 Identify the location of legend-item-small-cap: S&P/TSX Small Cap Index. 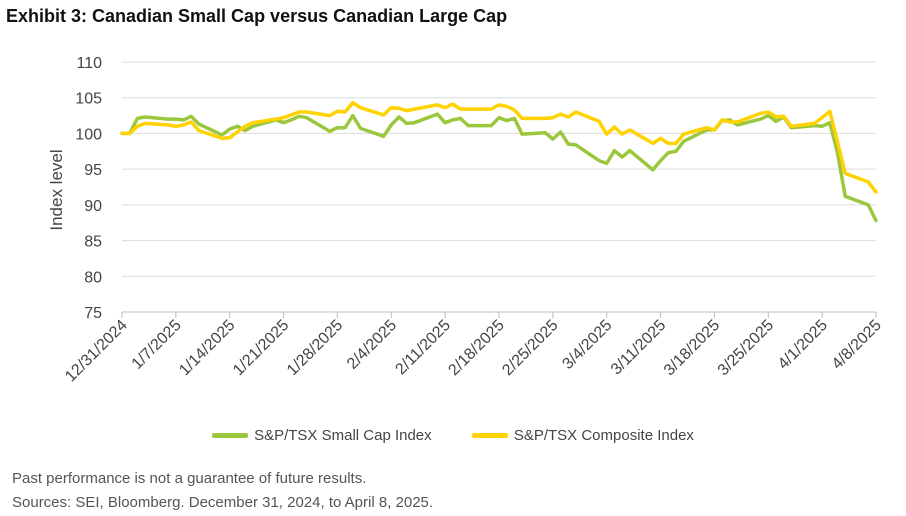
(322, 435).